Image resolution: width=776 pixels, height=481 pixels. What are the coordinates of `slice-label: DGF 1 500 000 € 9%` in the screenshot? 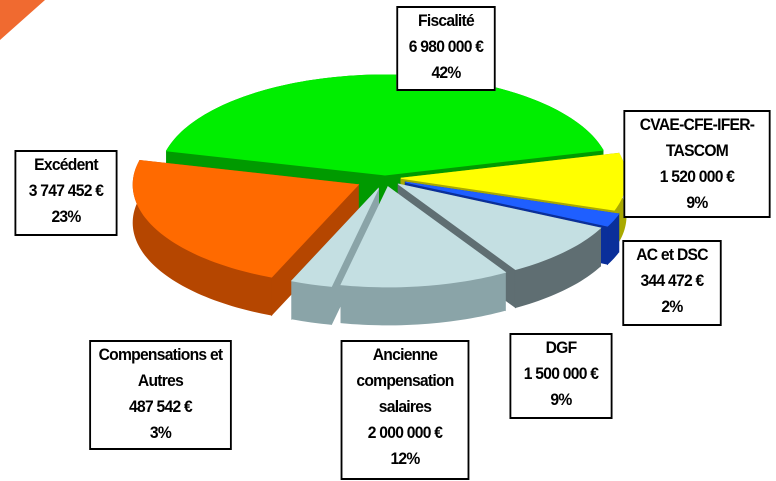 It's located at (561, 376).